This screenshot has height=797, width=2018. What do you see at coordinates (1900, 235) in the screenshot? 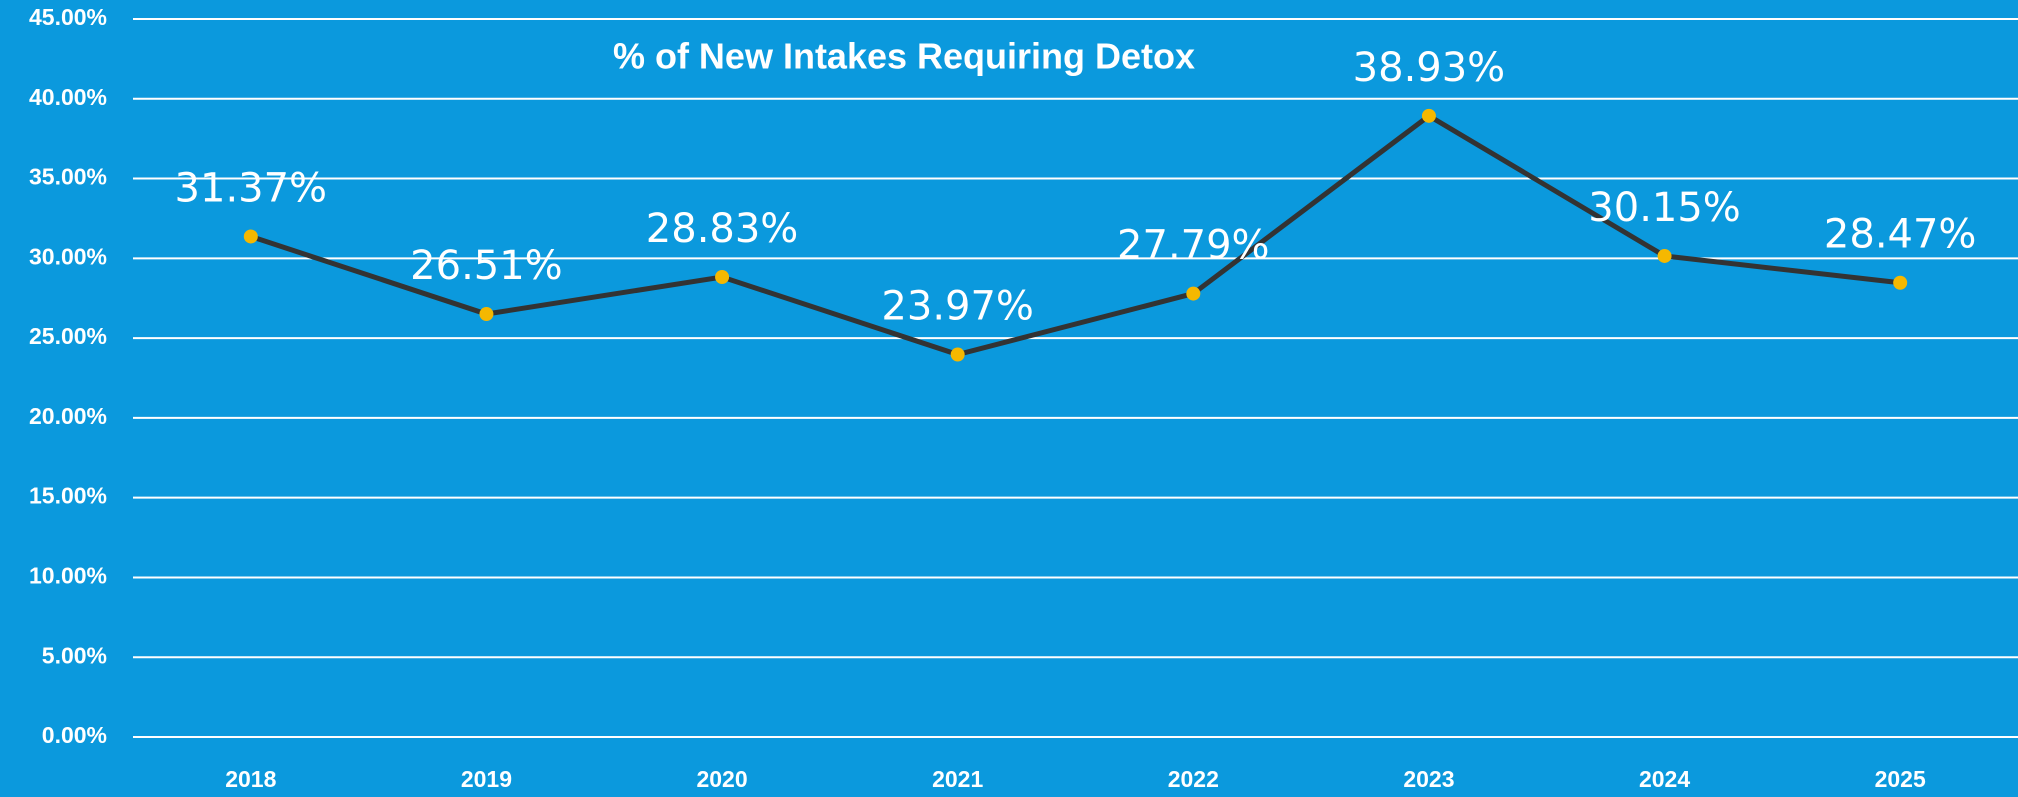
I see `data-label: 28.47%` at bounding box center [1900, 235].